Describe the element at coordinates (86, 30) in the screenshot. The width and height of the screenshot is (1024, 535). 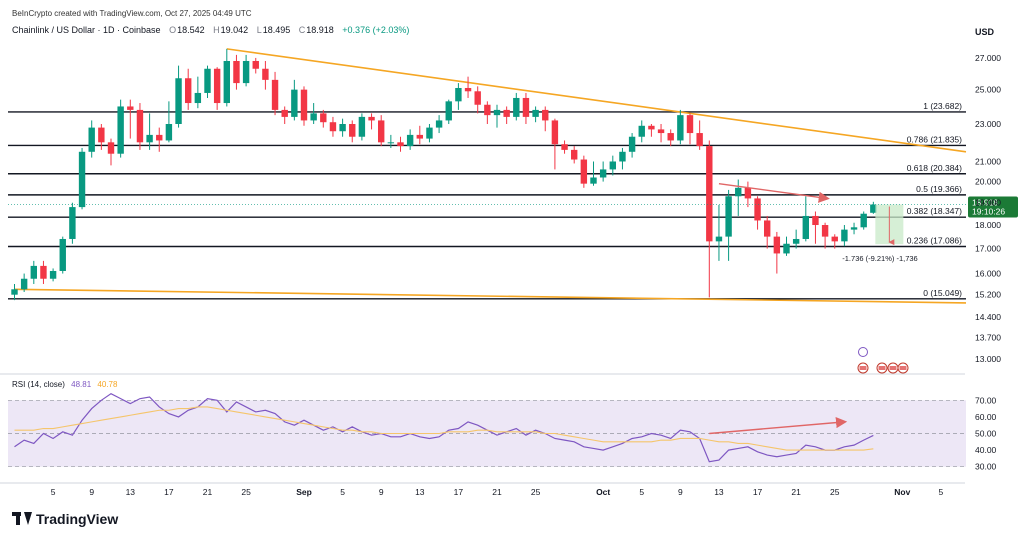
I see `symbol-title: Chainlink / US Dollar · 1D · Coinbase` at that location.